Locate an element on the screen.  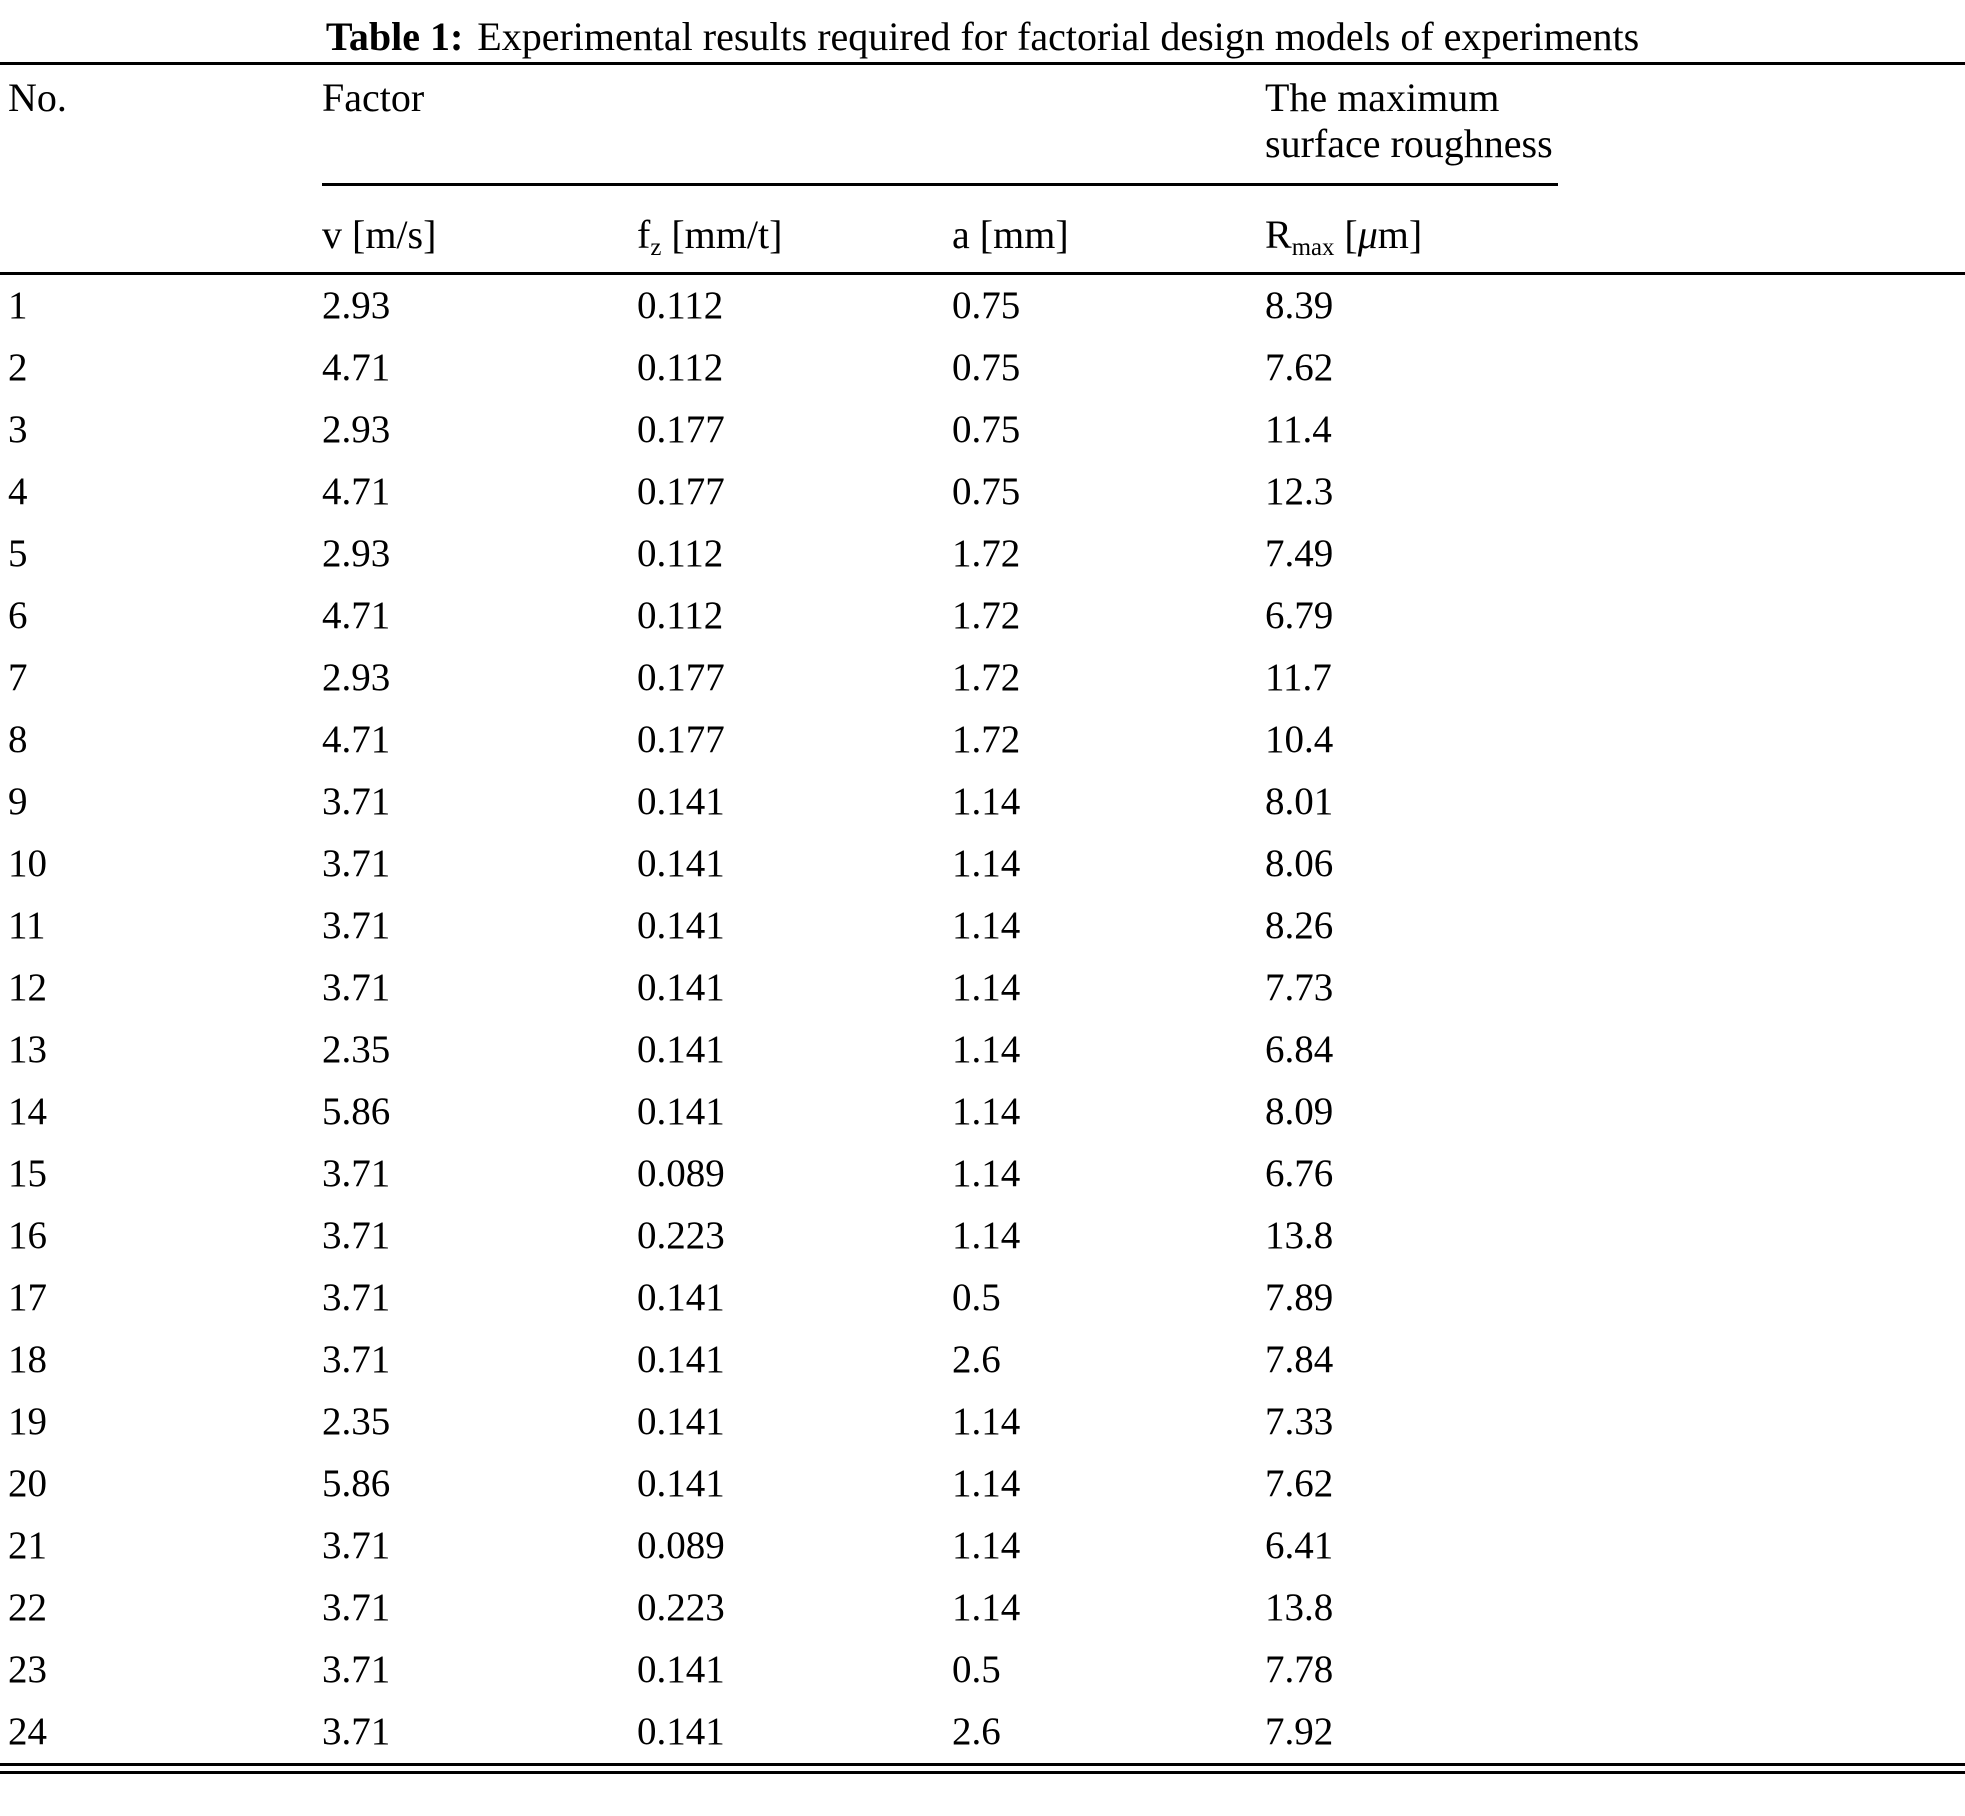
cell-rmax: 8.39 is located at coordinates (1299, 305).